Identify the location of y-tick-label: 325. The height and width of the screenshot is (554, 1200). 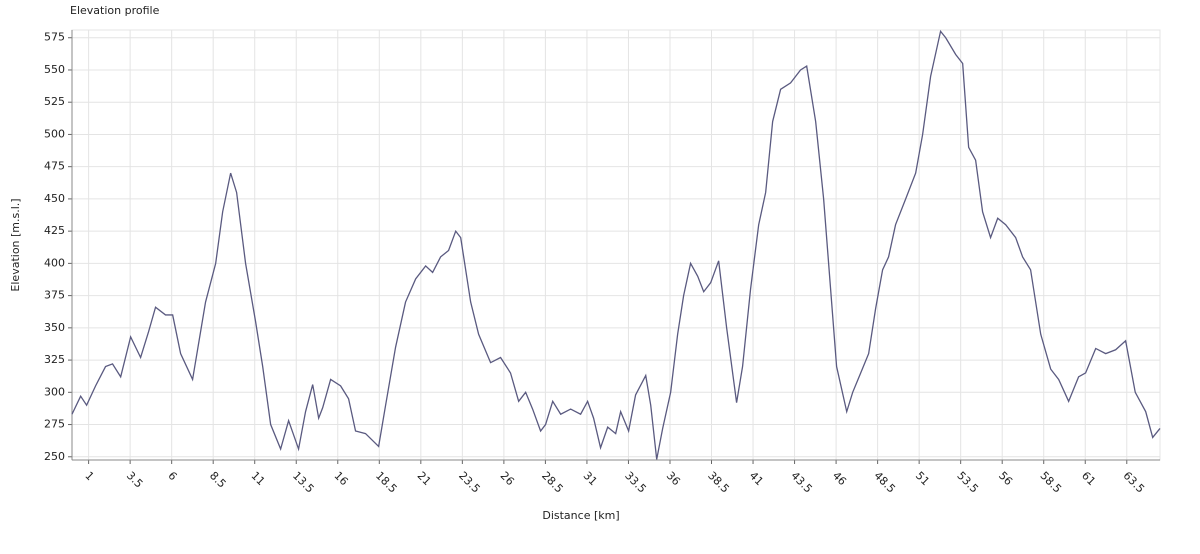
(54, 359).